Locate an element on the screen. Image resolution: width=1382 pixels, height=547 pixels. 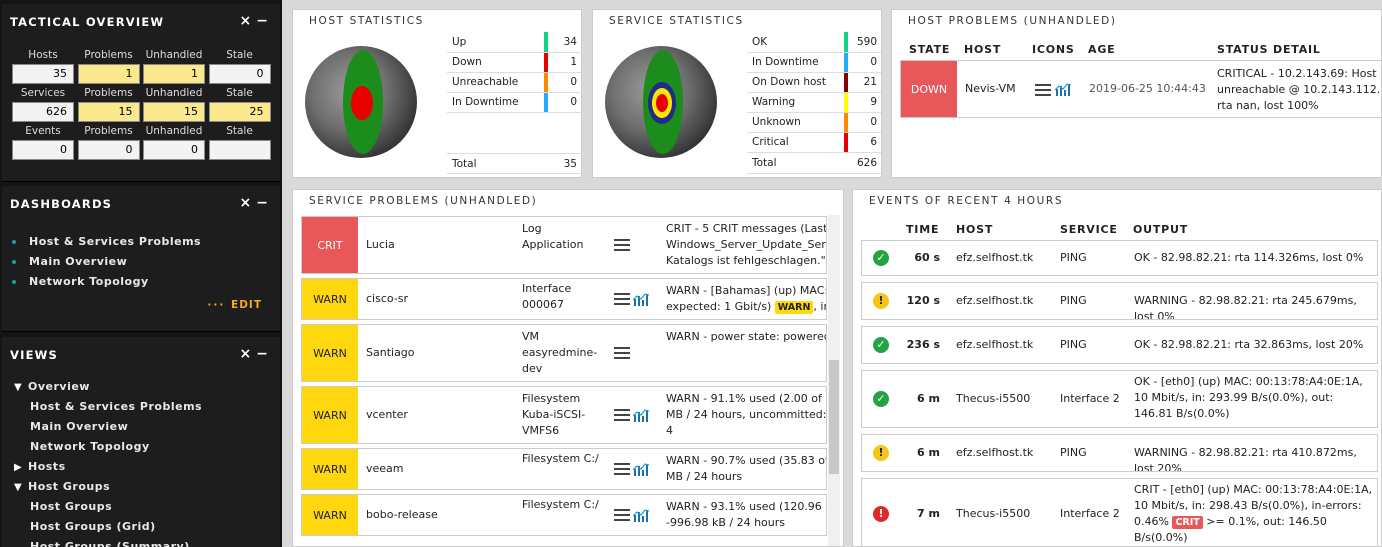
views-item: Network Topology is located at coordinates (90, 446).